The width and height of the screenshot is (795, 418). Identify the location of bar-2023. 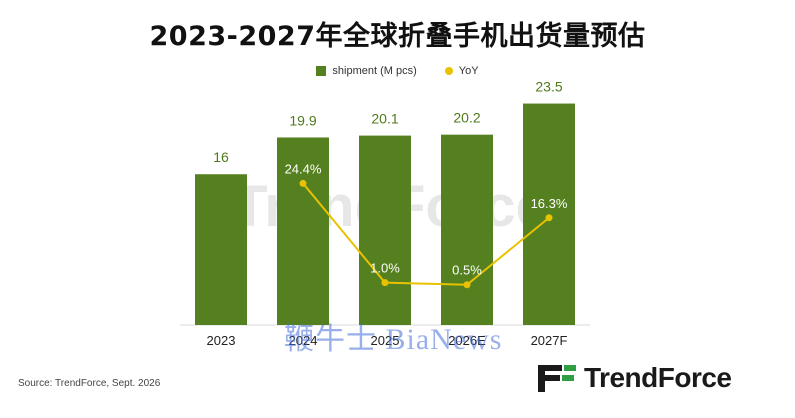
(221, 249).